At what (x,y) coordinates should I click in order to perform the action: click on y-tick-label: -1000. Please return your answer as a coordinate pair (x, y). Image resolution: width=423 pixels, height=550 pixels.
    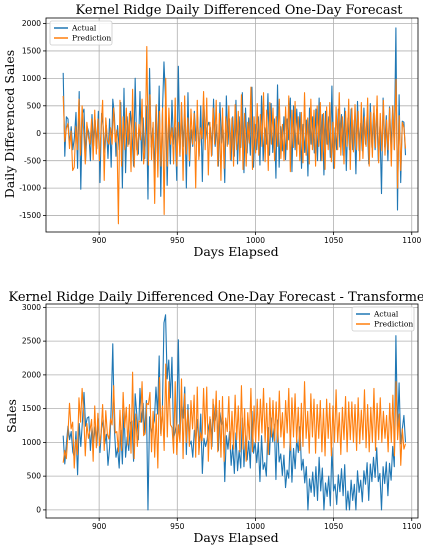
    Looking at the image, I should click on (30, 188).